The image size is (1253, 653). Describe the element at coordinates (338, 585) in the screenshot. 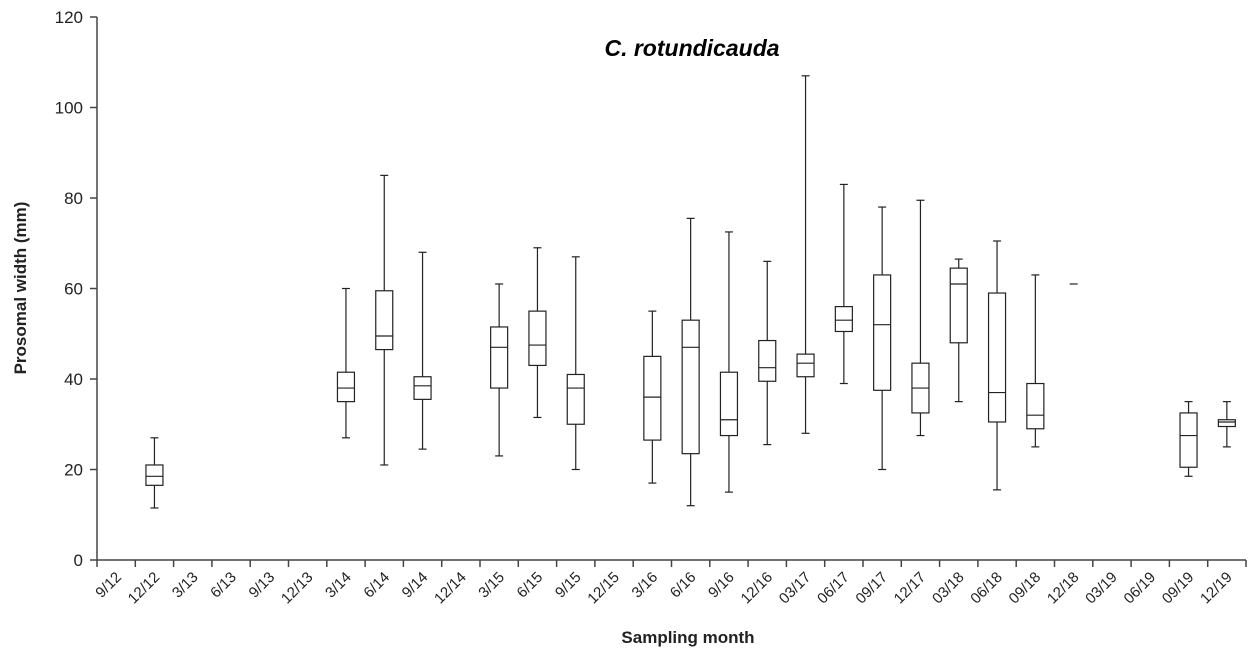

I see `x-tick-label: 3/14` at that location.